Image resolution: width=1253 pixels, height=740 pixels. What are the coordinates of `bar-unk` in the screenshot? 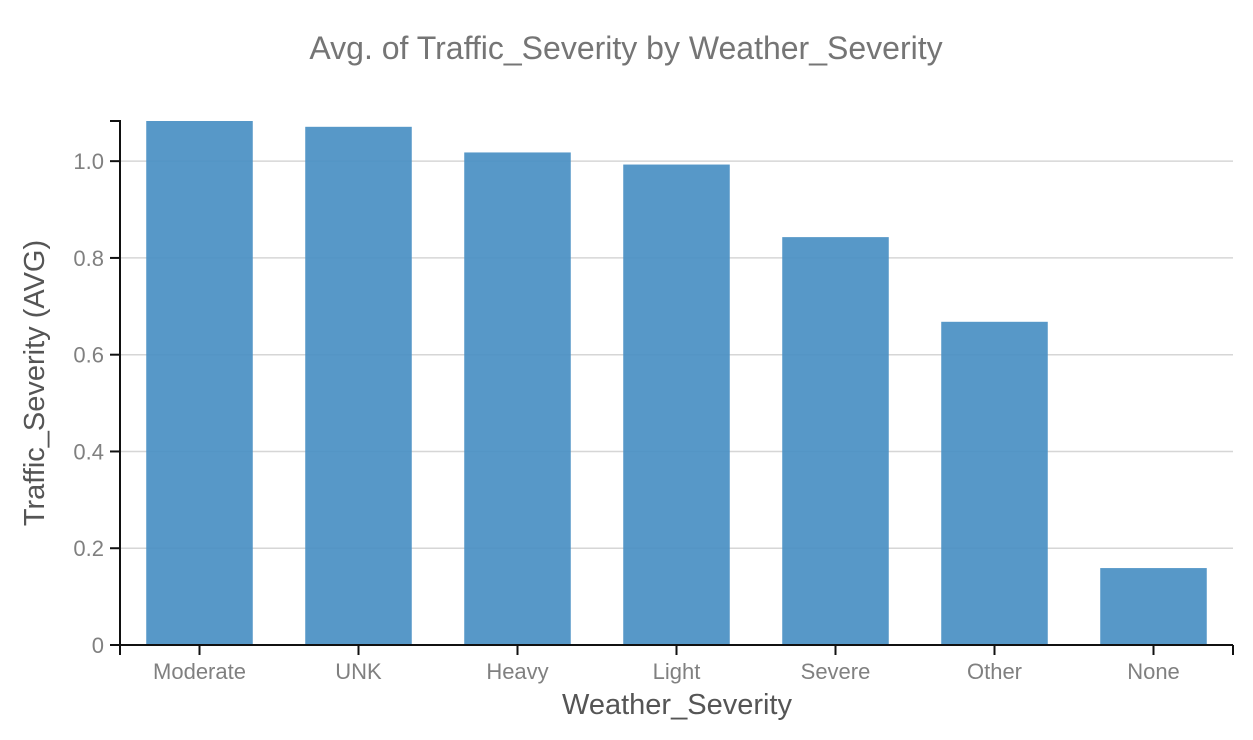 It's located at (358, 385).